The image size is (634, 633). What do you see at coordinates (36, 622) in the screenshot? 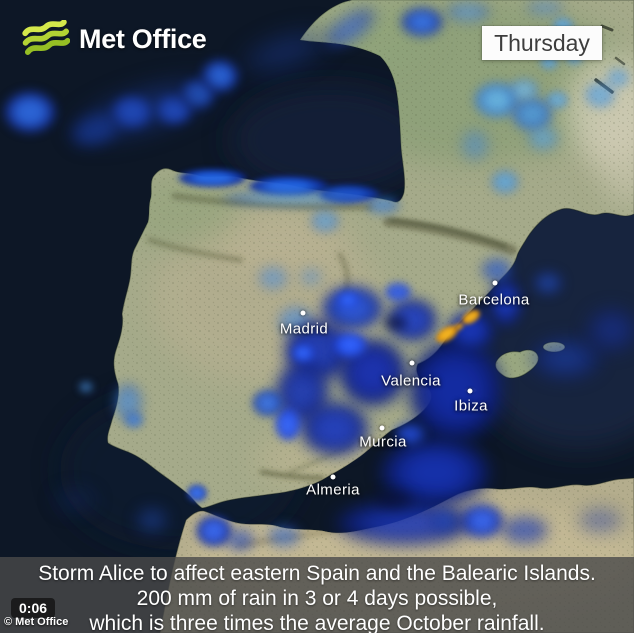
I see `copyright-credit: © Met Office` at bounding box center [36, 622].